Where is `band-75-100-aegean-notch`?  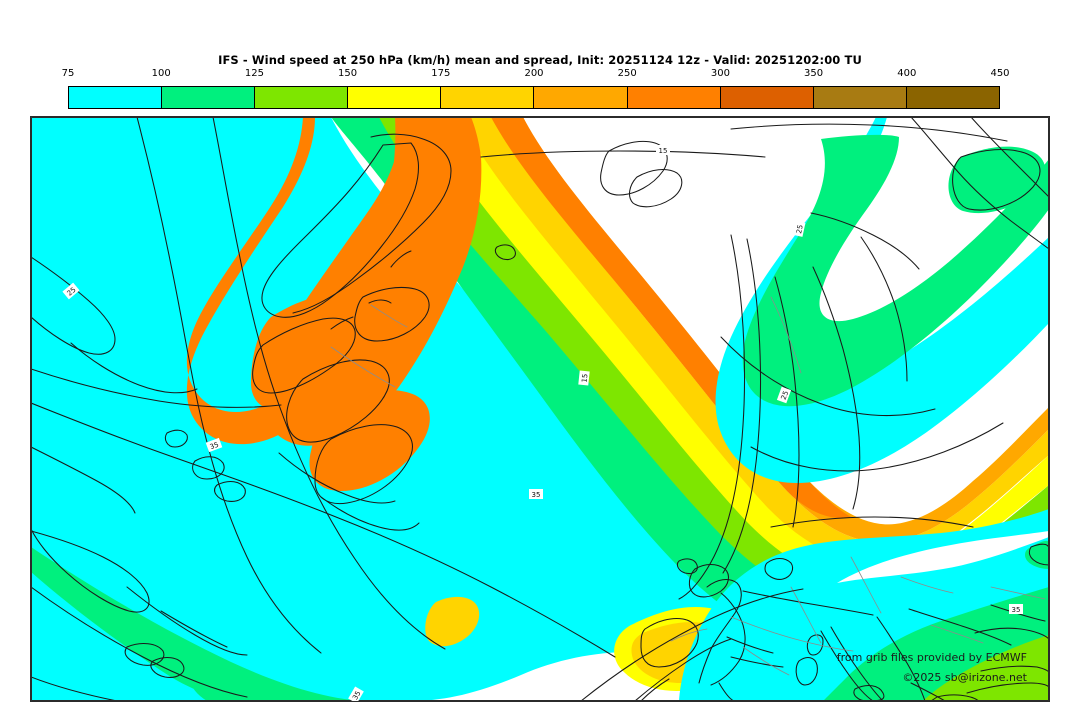 band-75-100-aegean-notch is located at coordinates (943, 557).